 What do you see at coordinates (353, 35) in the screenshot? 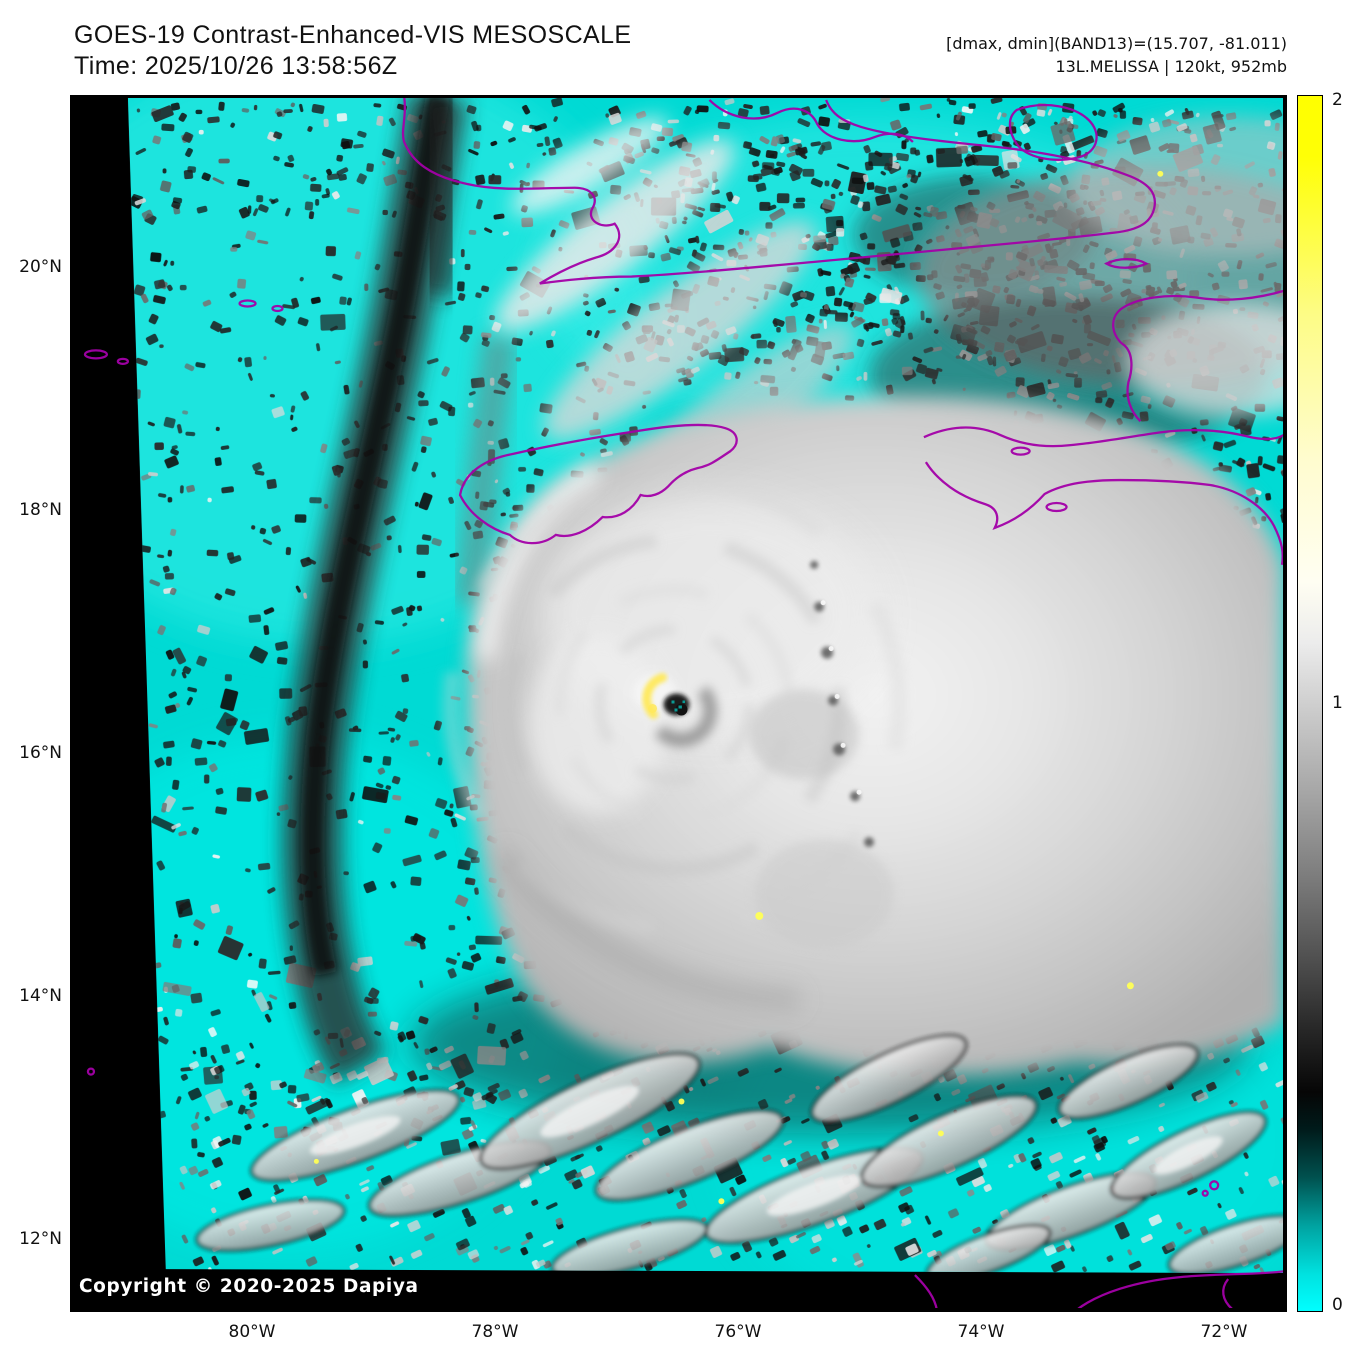
I see `page-title: GOES-19 Contrast-Enhanced-VIS MESOSCALE` at bounding box center [353, 35].